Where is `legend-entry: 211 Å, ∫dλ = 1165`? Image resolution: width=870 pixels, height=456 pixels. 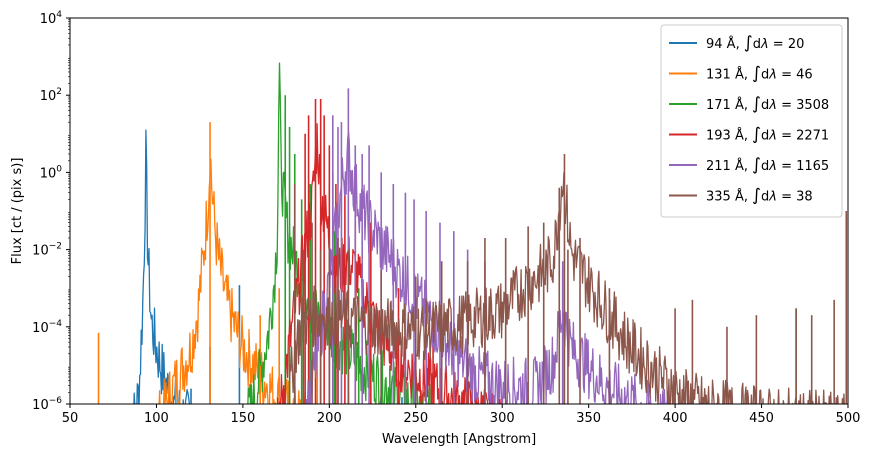 legend-entry: 211 Å, ∫dλ = 1165 is located at coordinates (749, 165).